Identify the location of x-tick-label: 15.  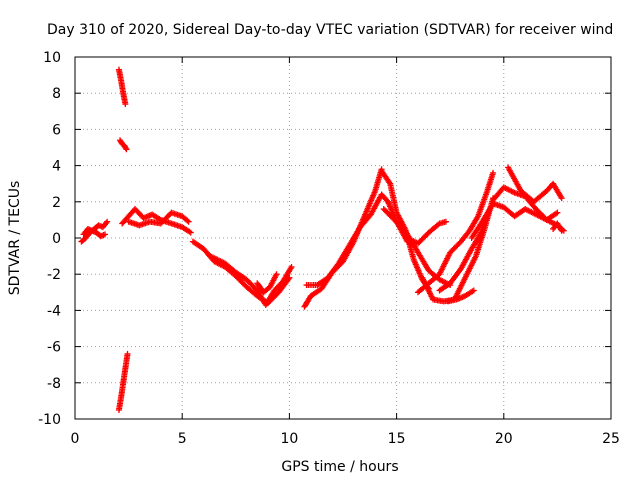
(397, 439).